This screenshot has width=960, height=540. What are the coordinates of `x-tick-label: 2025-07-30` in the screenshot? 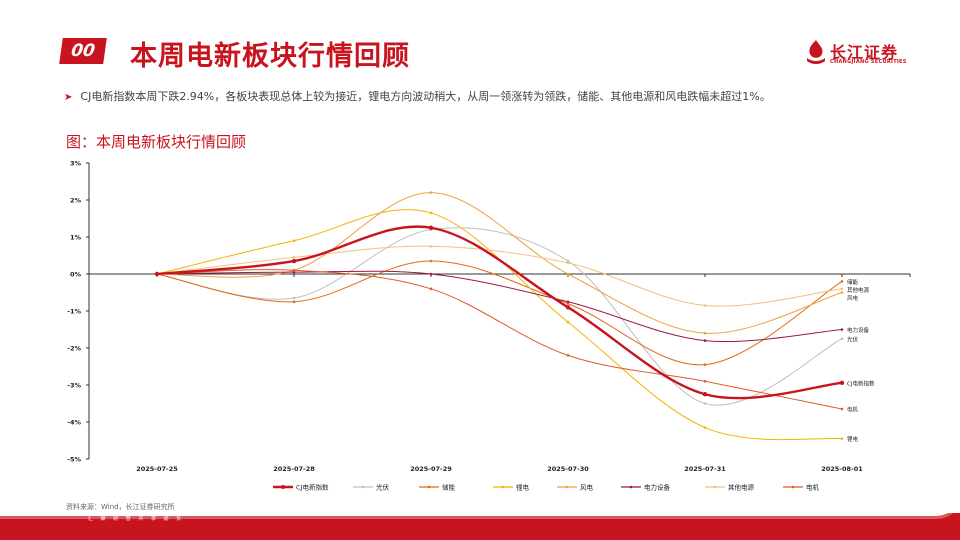 It's located at (568, 469).